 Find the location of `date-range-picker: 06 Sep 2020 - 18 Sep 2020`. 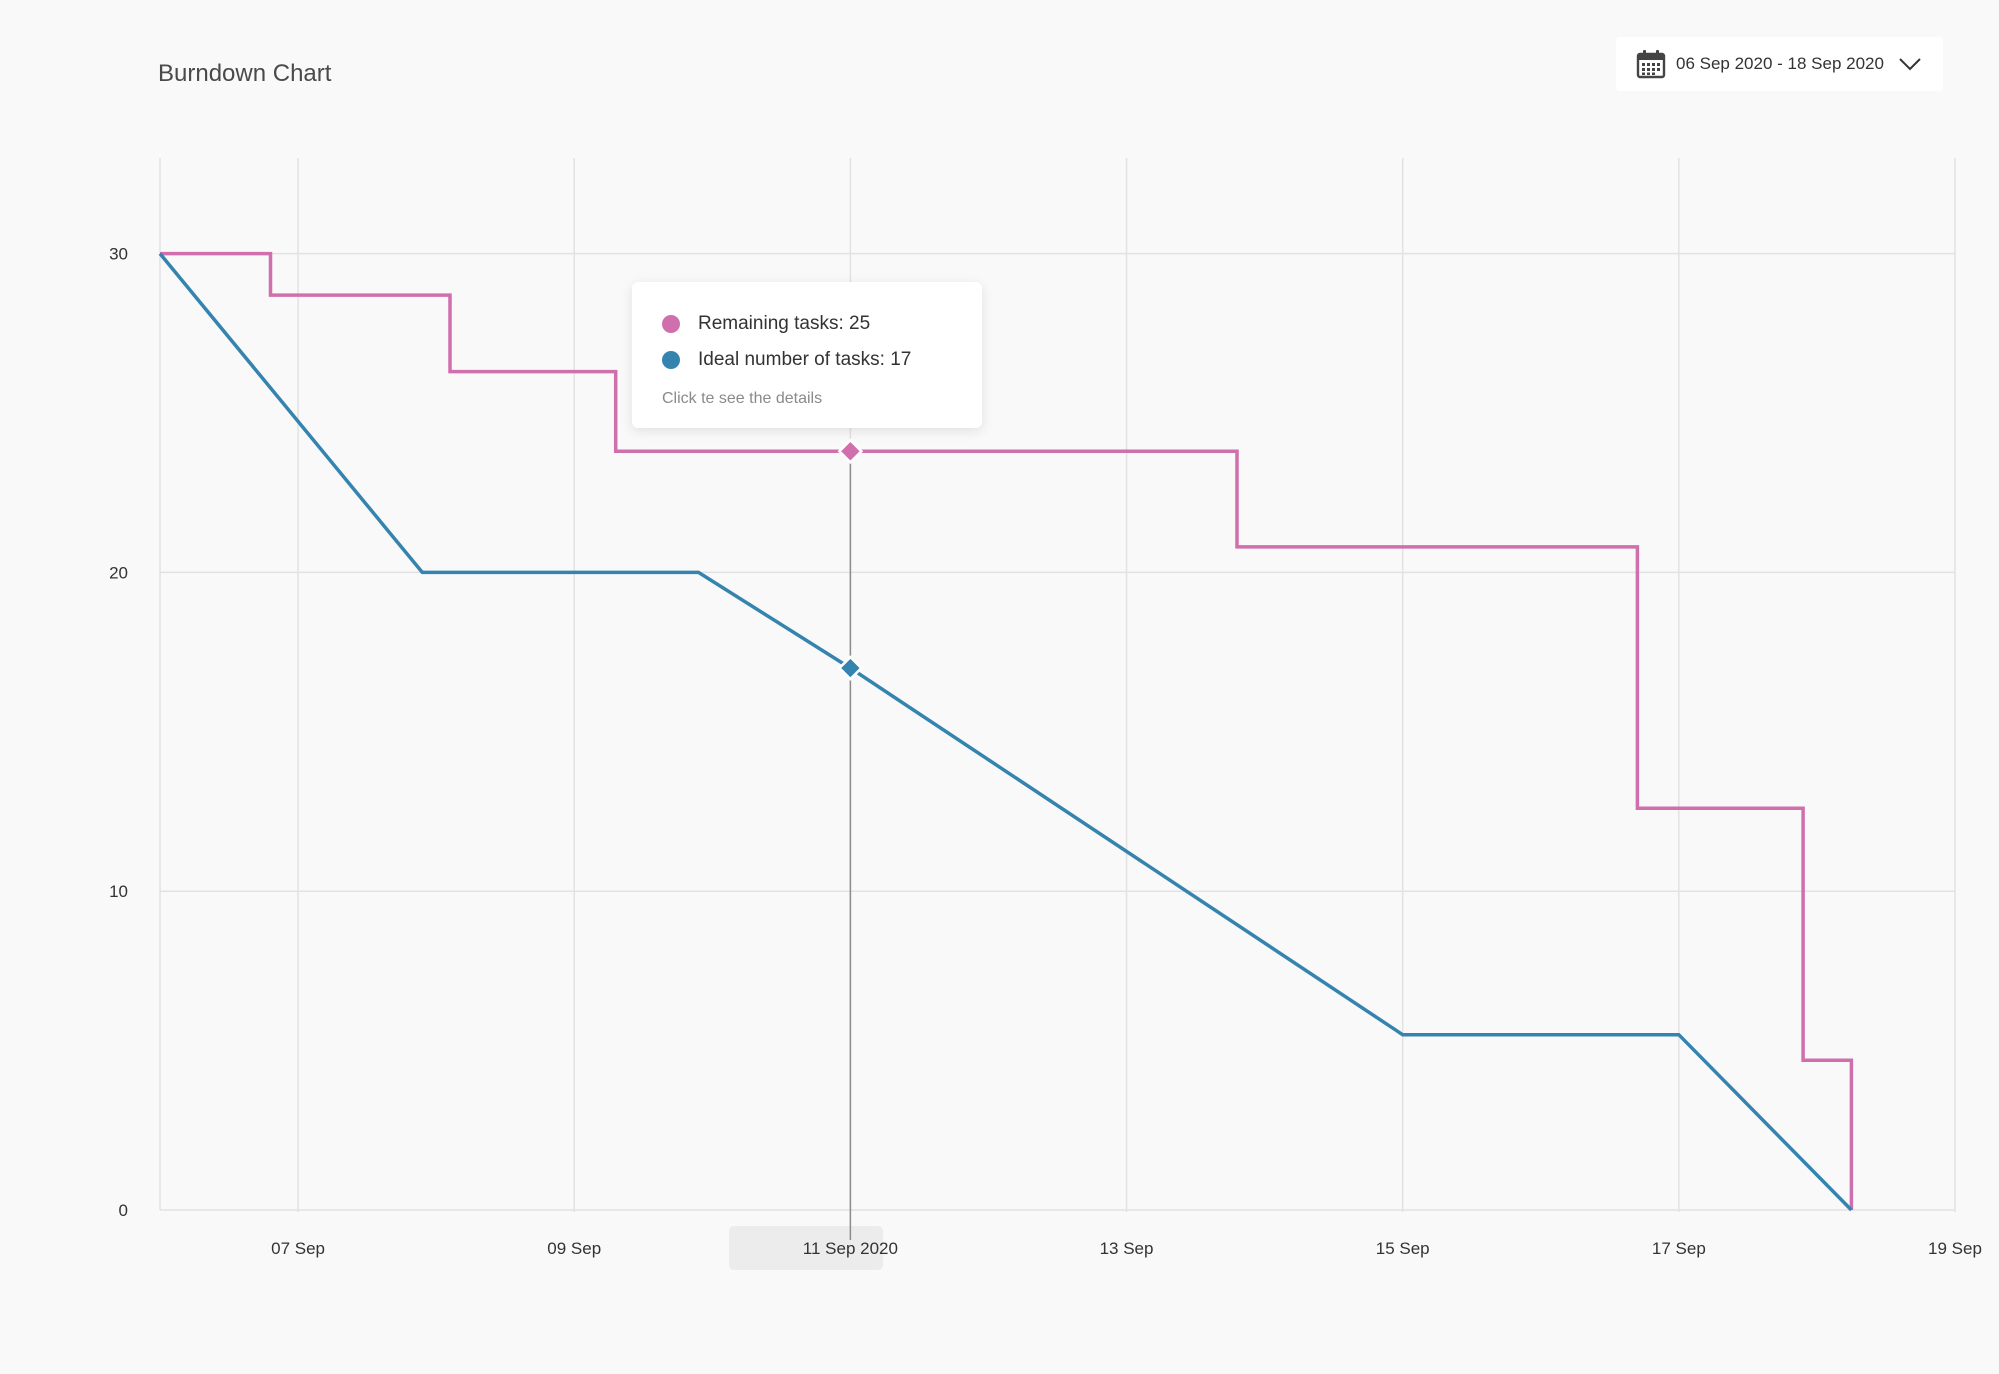

date-range-picker: 06 Sep 2020 - 18 Sep 2020 is located at coordinates (1779, 64).